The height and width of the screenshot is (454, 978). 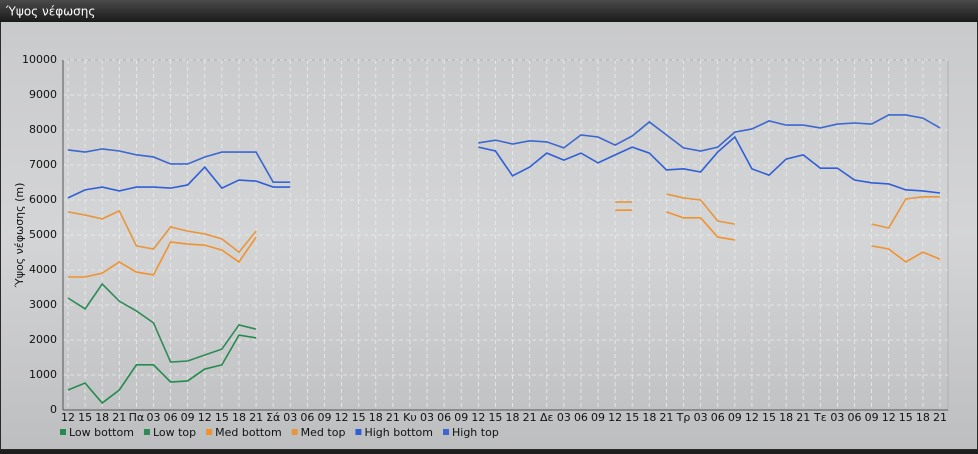 What do you see at coordinates (820, 417) in the screenshot?
I see `x-tick-label: Τε` at bounding box center [820, 417].